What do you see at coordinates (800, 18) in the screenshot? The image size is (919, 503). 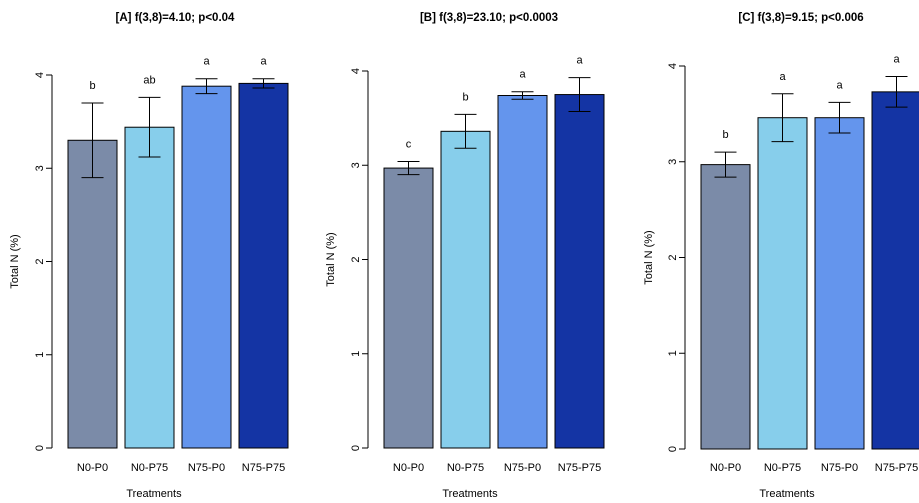 I see `chart-title: [C] f(3,8)=9.15; p<0.006` at bounding box center [800, 18].